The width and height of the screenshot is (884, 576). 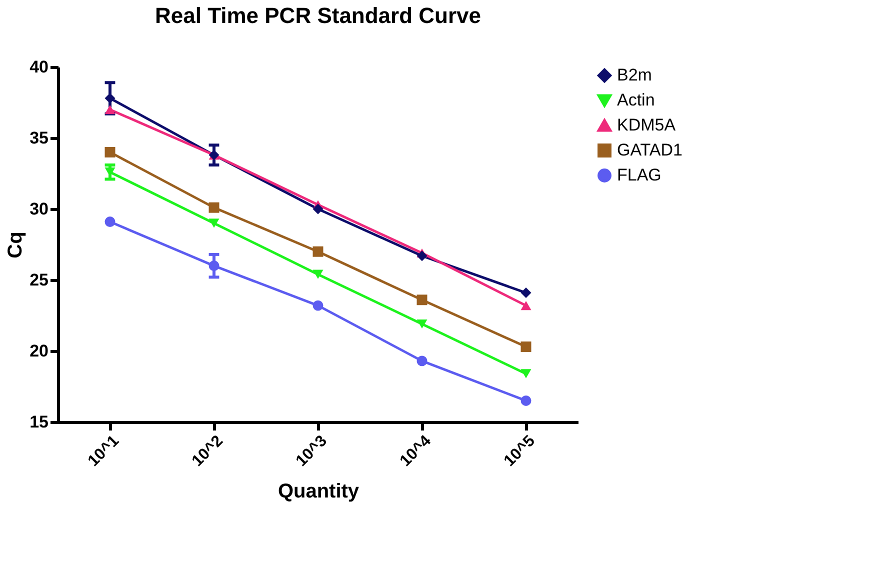 What do you see at coordinates (39, 67) in the screenshot?
I see `y-tick-label: 40` at bounding box center [39, 67].